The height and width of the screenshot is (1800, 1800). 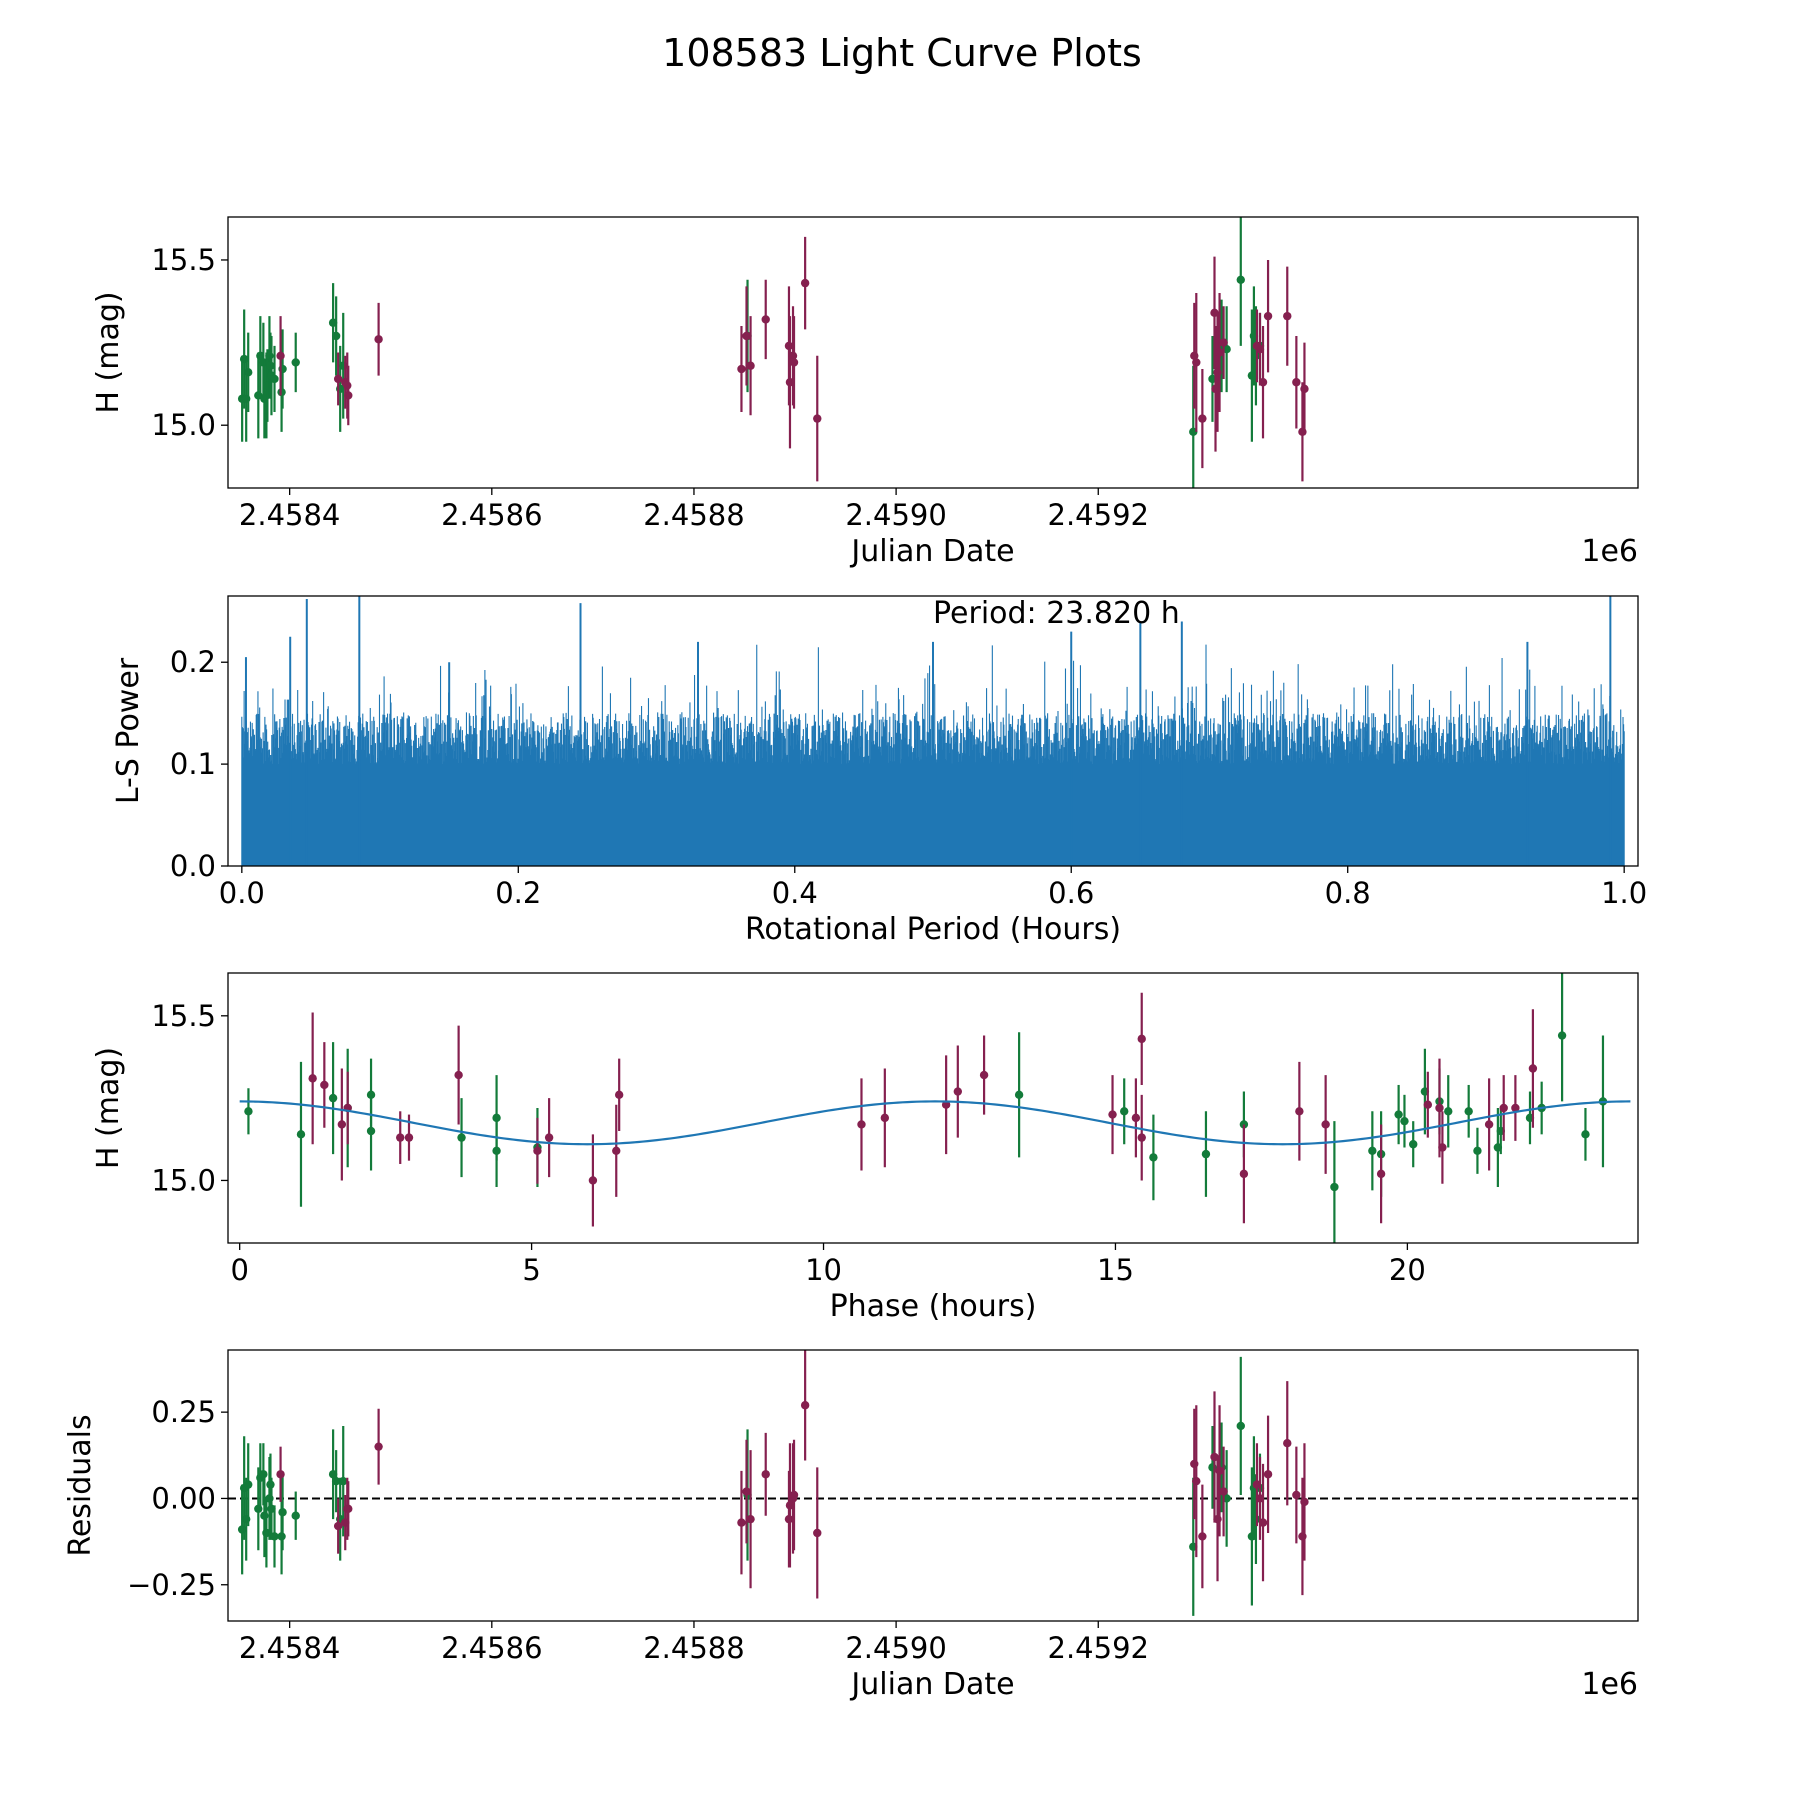 I want to click on y-tick-label: 0.2, so click(x=193, y=662).